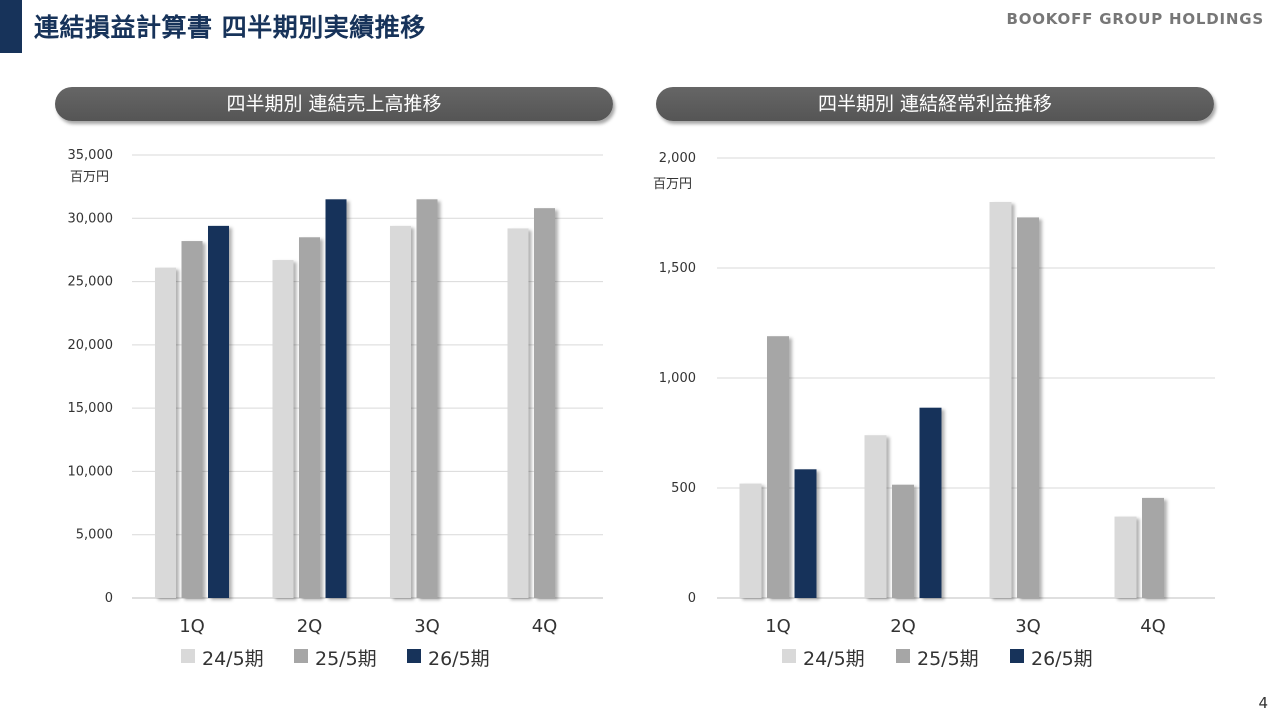  What do you see at coordinates (334, 104) in the screenshot?
I see `sales-chart-title: 四半期別 連結売上高推移` at bounding box center [334, 104].